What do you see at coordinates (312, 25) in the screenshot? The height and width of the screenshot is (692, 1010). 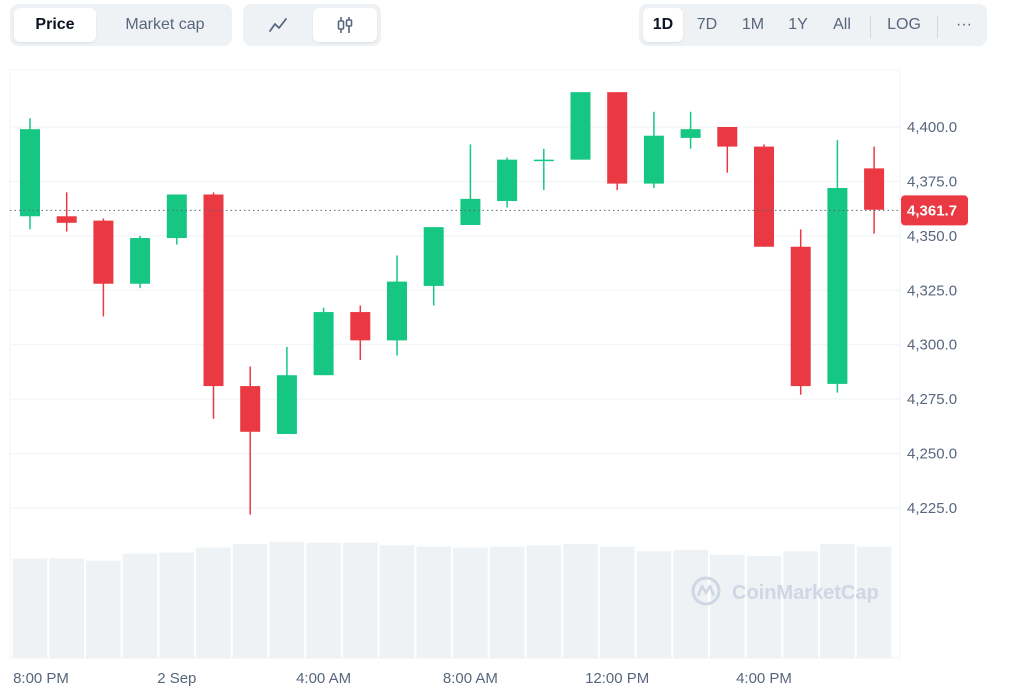 I see `chart-type-toggle` at bounding box center [312, 25].